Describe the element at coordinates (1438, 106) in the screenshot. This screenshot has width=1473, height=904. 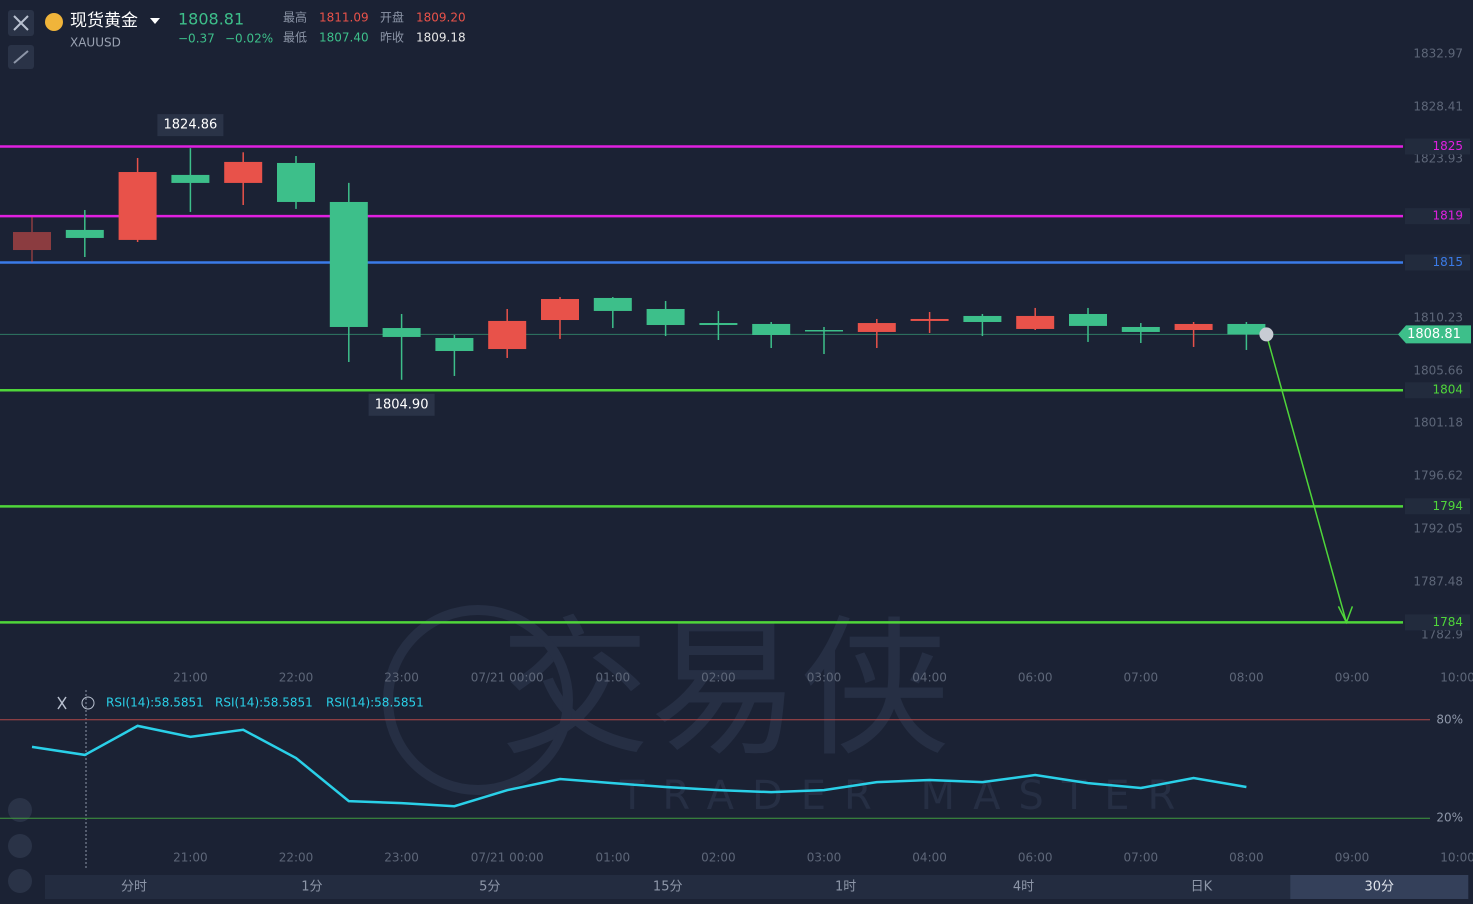
I see `y-tick-label: 1828.41` at that location.